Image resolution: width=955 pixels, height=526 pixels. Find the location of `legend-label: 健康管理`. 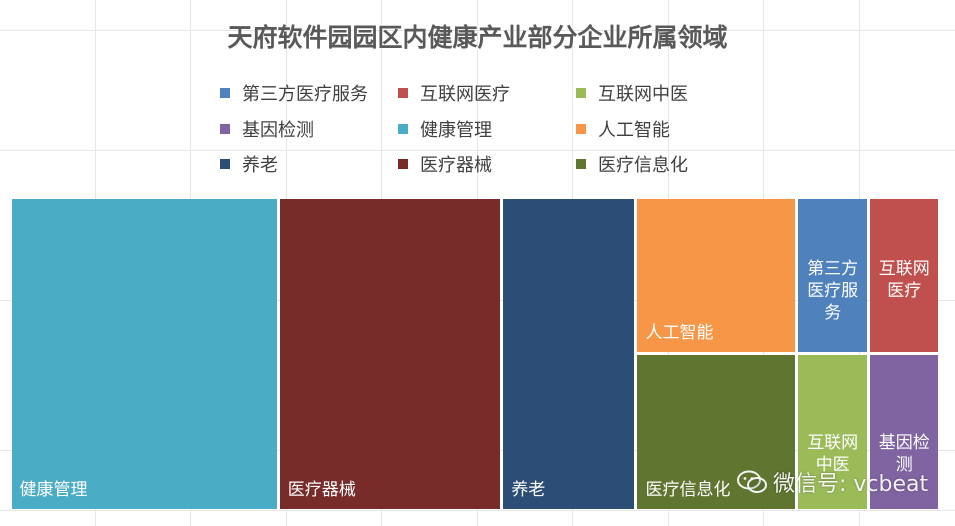

legend-label: 健康管理 is located at coordinates (456, 130).